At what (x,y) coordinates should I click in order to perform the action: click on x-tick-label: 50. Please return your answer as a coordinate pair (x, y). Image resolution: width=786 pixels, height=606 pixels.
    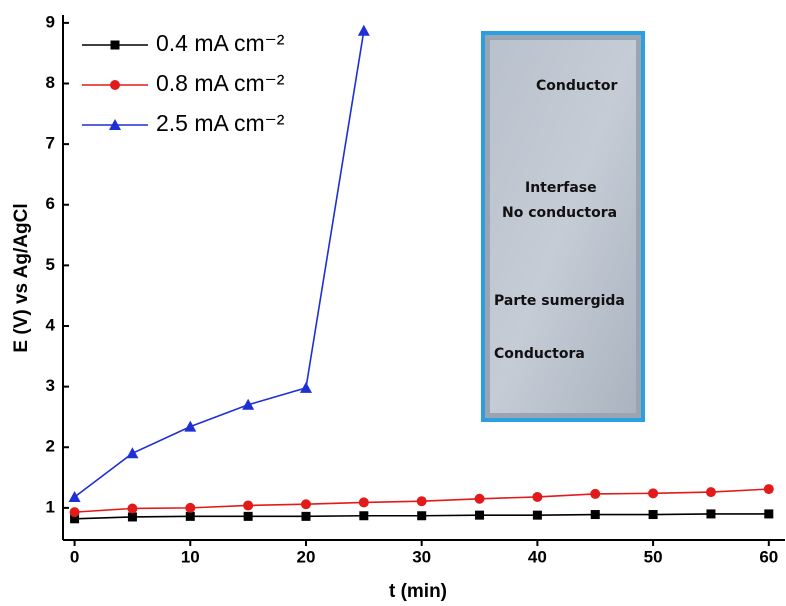
    Looking at the image, I should click on (653, 556).